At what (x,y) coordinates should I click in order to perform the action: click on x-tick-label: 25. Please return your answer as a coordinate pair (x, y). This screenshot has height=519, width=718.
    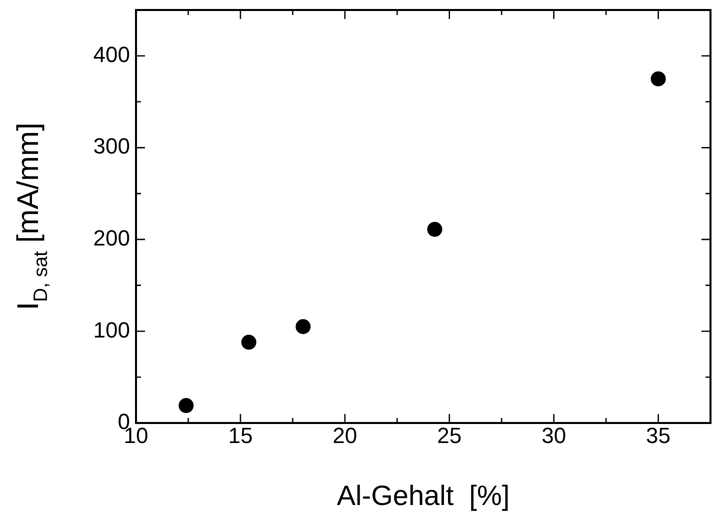
    Looking at the image, I should click on (449, 435).